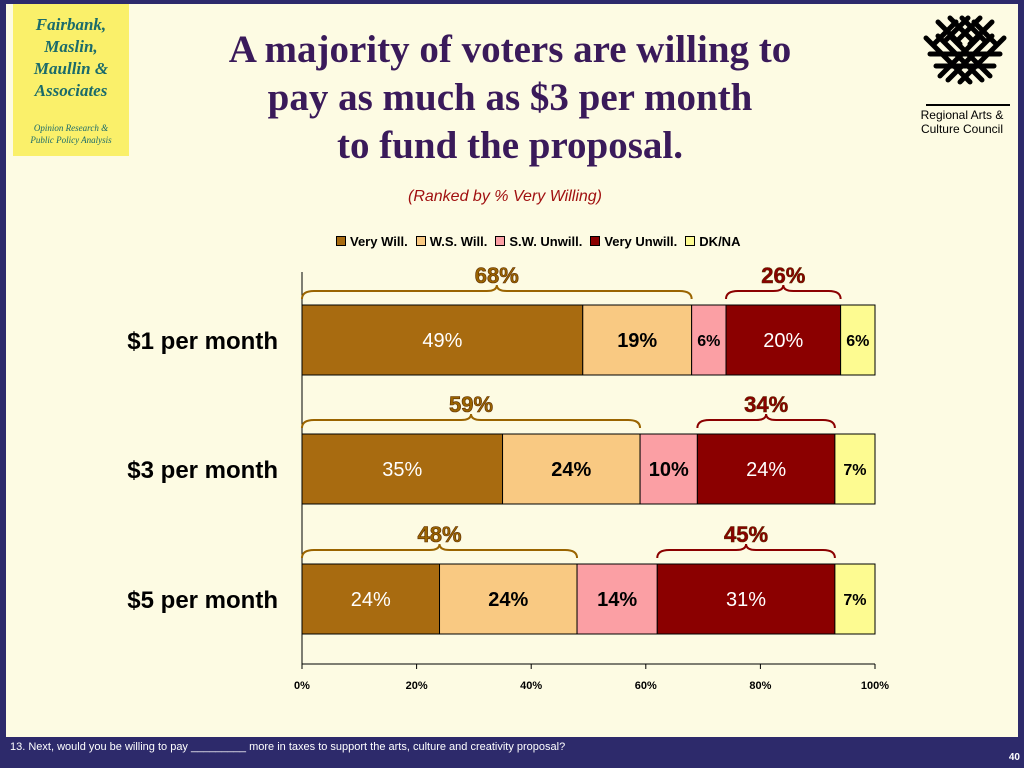  I want to click on data-label: 31%, so click(746, 600).